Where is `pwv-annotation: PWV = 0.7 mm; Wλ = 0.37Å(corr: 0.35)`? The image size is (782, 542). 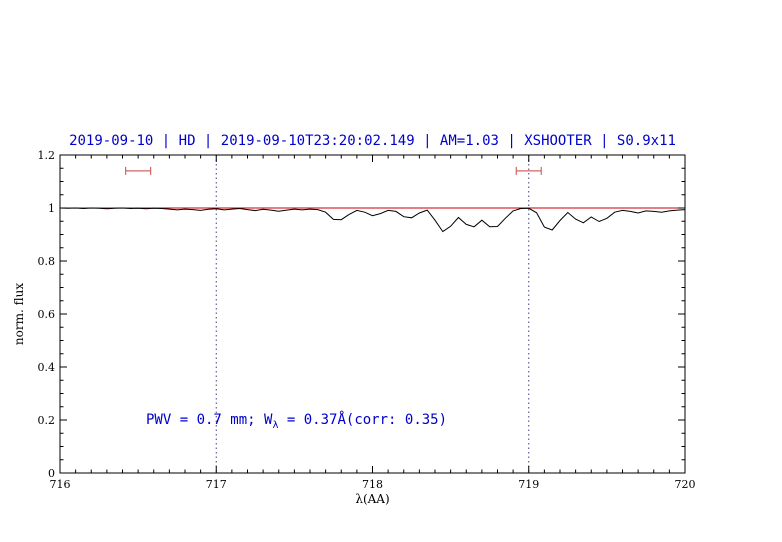
pwv-annotation: PWV = 0.7 mm; Wλ = 0.37Å(corr: 0.35) is located at coordinates (296, 421).